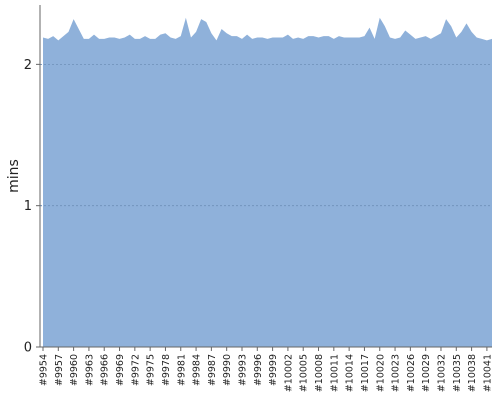 This screenshot has height=400, width=500. I want to click on x-tick-label: #10020, so click(380, 373).